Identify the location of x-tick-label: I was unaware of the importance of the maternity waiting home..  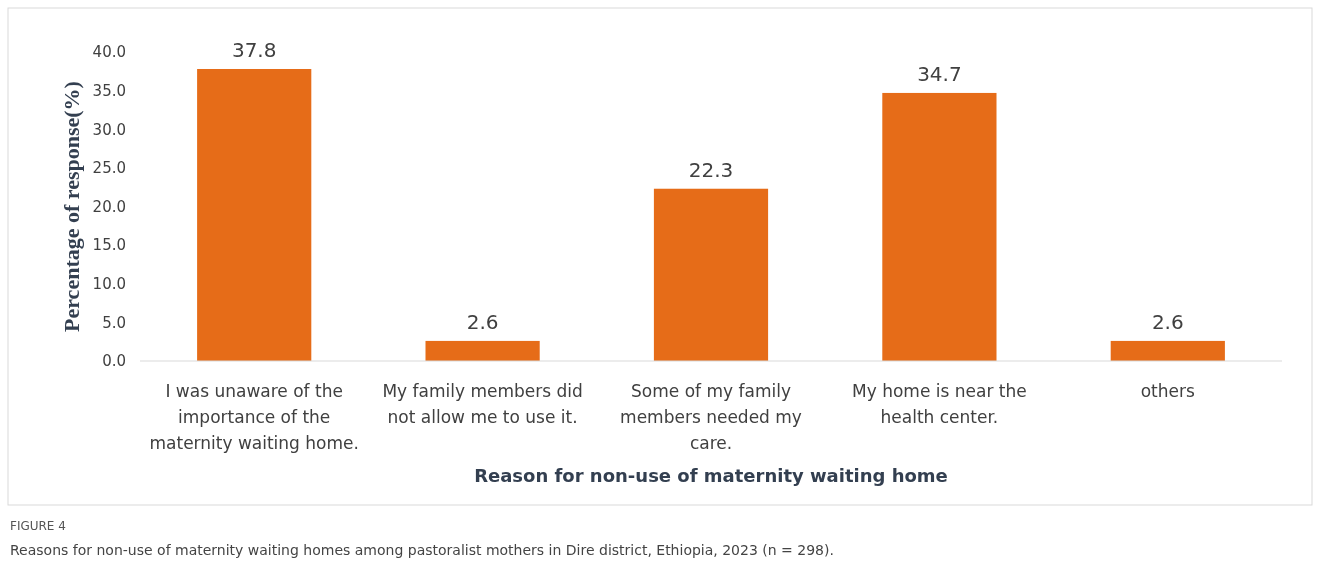
(254, 417).